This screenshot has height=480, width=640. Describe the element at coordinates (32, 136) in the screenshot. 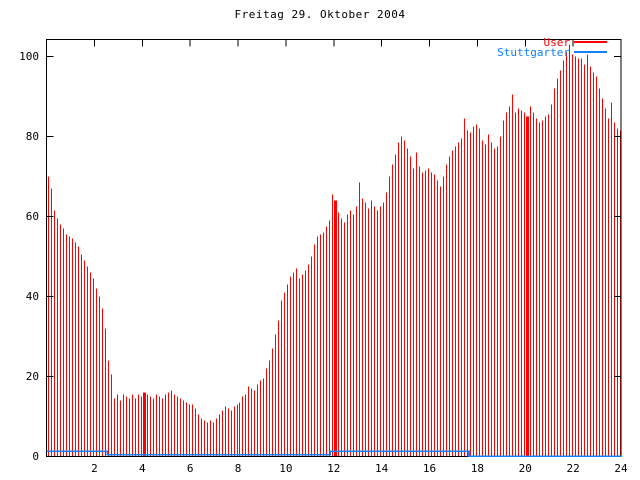

I see `y-axis-tick-label: 80` at that location.